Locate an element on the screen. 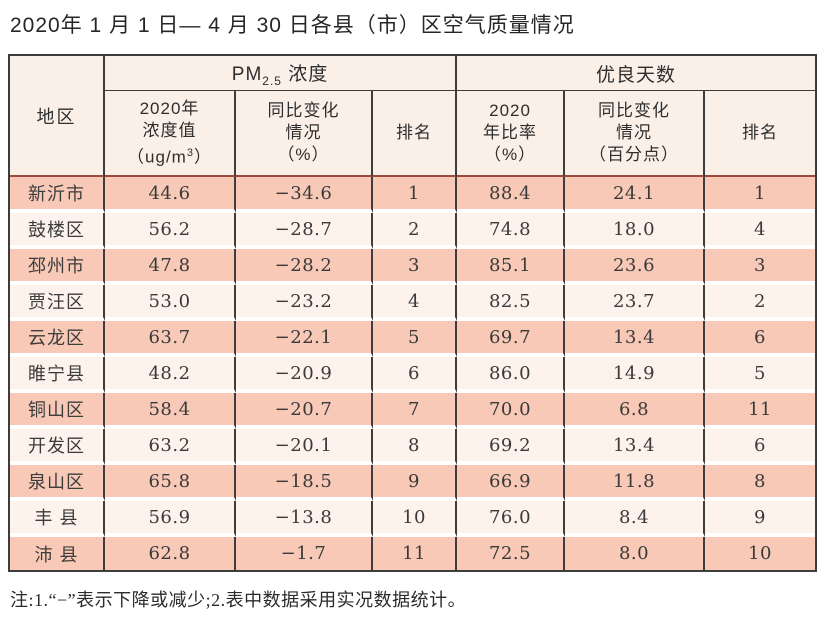 This screenshot has height=620, width=825. table-row: 贾汪区 53.0 −23.2 4 82.5 23.7 2 is located at coordinates (412, 303).